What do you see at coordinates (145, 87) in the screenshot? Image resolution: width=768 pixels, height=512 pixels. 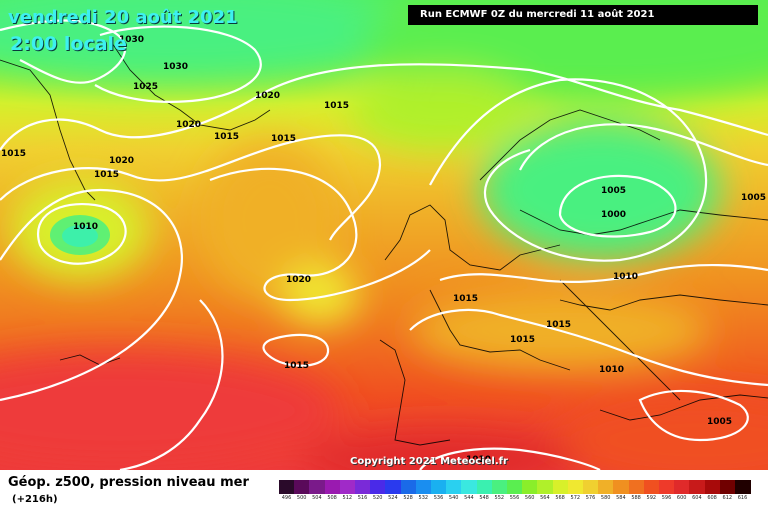 I see `isobar-label: 1025` at bounding box center [145, 87].